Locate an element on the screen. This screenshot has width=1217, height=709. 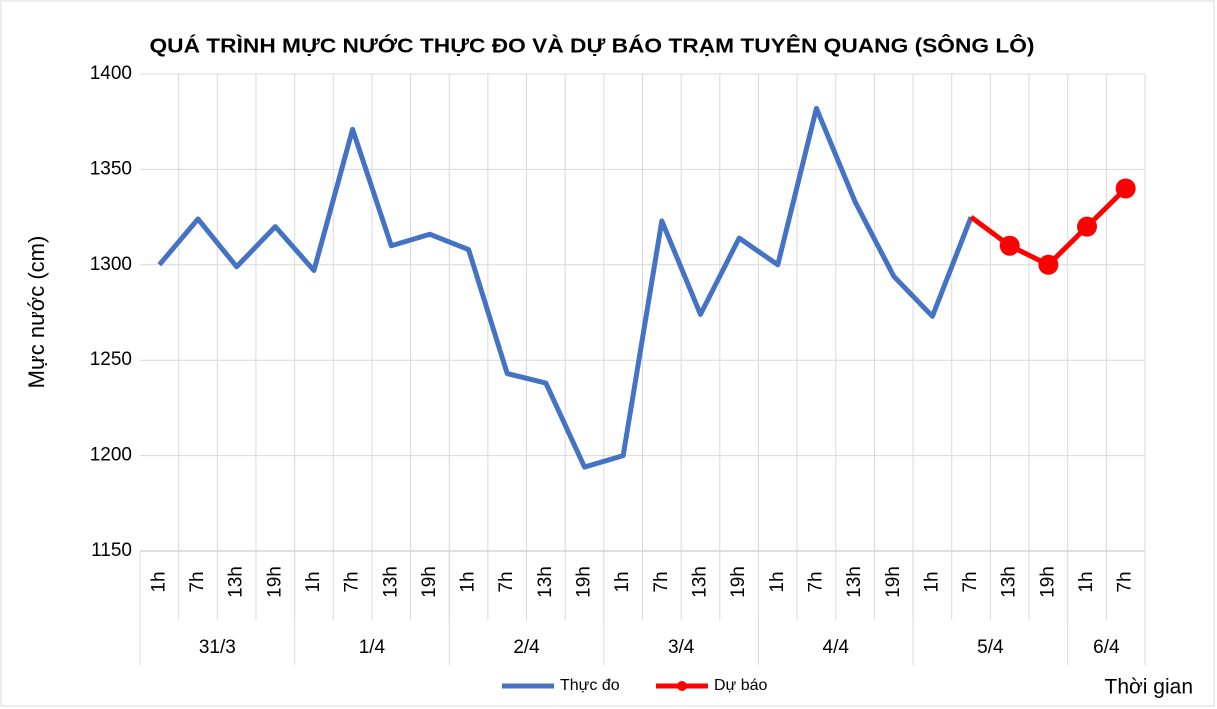
x-group-label: 4/4 is located at coordinates (836, 647).